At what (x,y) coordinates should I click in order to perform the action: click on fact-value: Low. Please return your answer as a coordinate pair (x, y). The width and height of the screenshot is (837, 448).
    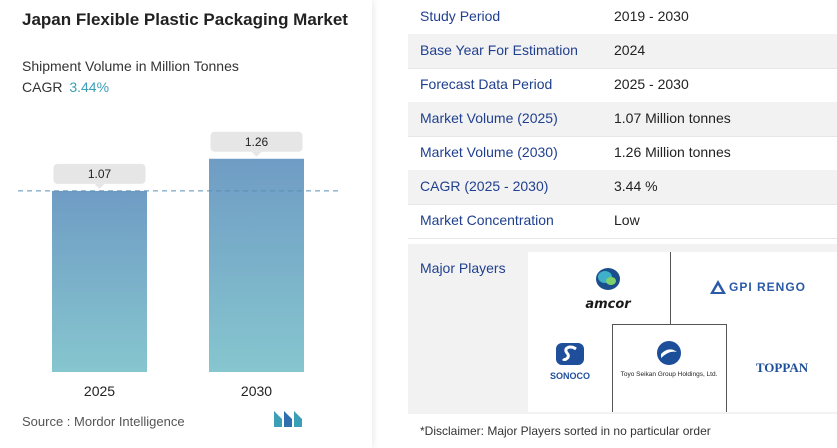
    Looking at the image, I should click on (627, 220).